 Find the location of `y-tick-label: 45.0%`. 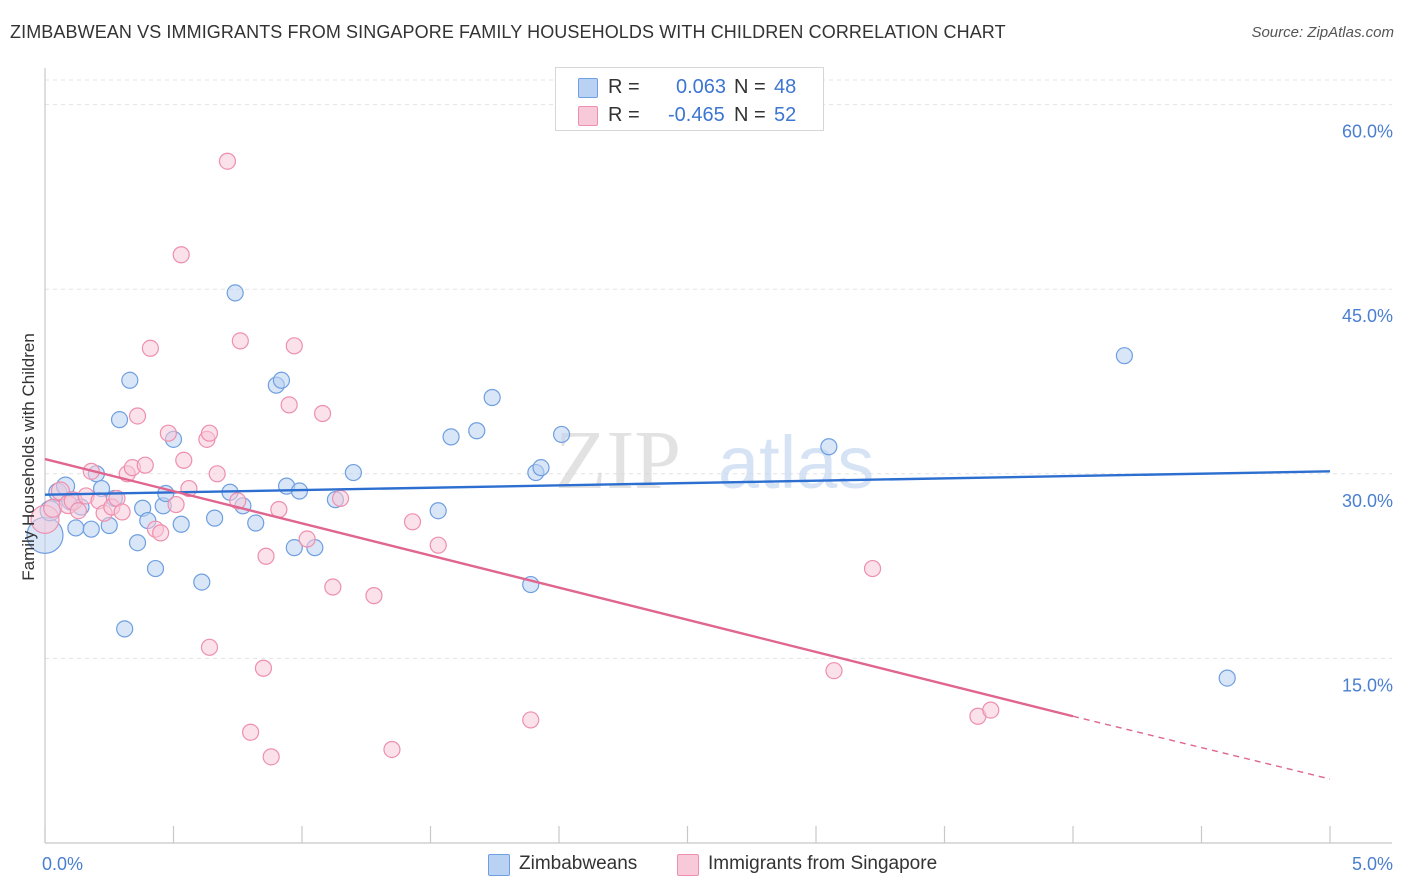

y-tick-label: 45.0% is located at coordinates (1367, 316).